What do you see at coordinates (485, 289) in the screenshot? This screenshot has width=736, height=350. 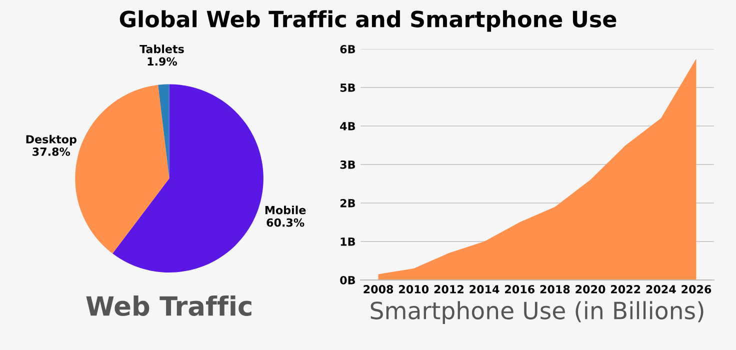 I see `x-tick-label: 2014` at bounding box center [485, 289].